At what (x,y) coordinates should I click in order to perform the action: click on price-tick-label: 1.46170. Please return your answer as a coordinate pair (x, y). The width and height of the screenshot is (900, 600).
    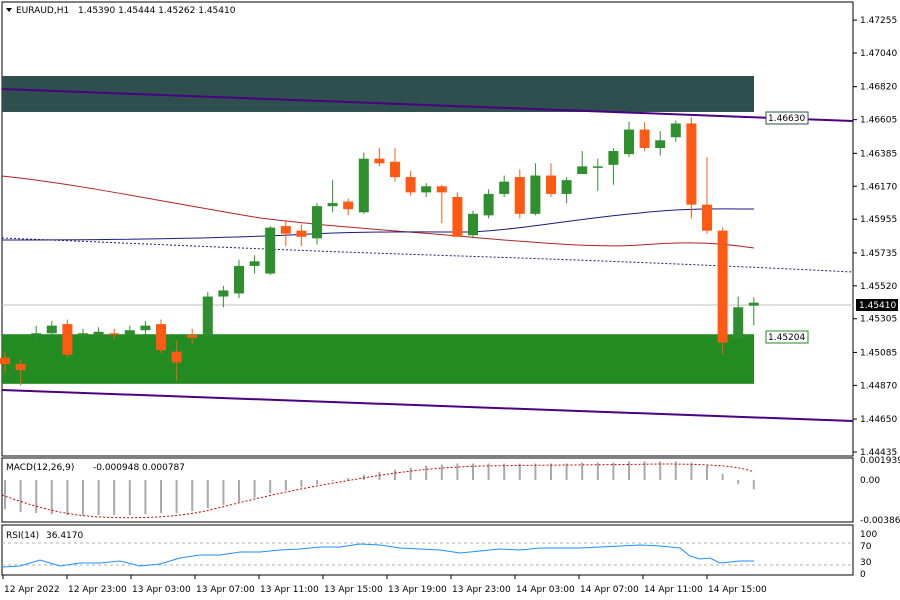
    Looking at the image, I should click on (878, 187).